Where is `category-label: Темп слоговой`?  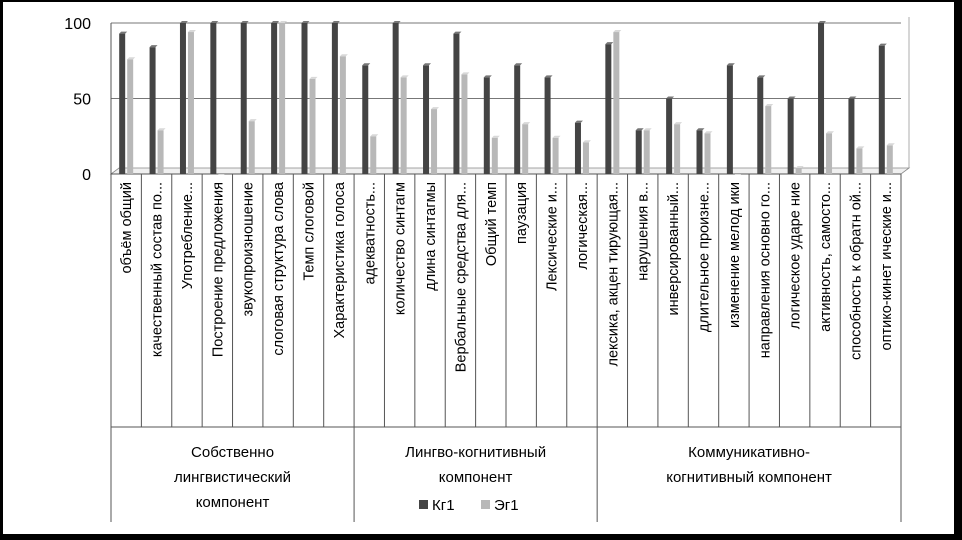 category-label: Темп слоговой is located at coordinates (310, 231).